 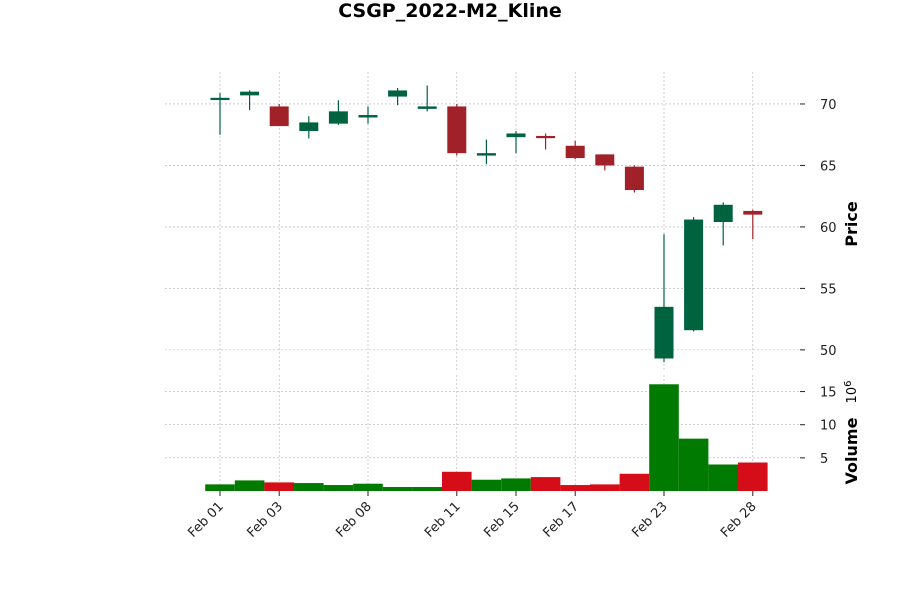 What do you see at coordinates (818, 426) in the screenshot?
I see `volume-axis-ticks: 5 10 15` at bounding box center [818, 426].